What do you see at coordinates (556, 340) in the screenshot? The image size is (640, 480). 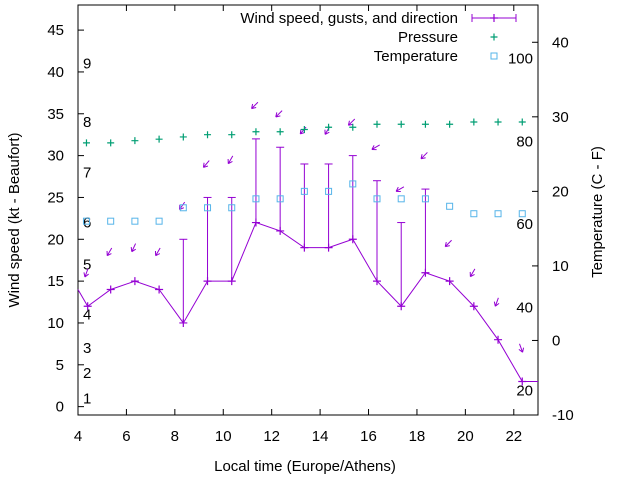 I see `y2-tick-label: 0` at bounding box center [556, 340].